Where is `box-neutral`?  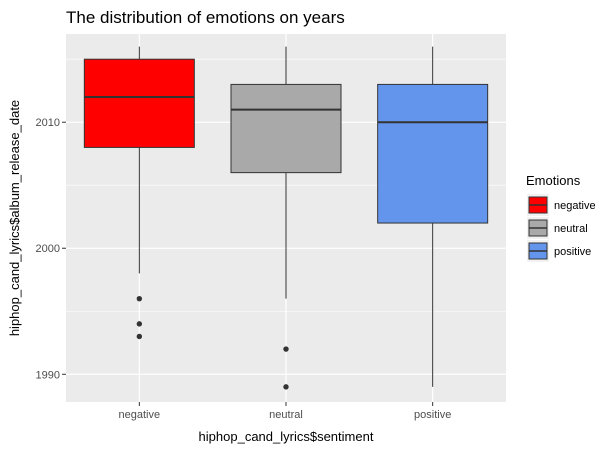
box-neutral is located at coordinates (286, 218).